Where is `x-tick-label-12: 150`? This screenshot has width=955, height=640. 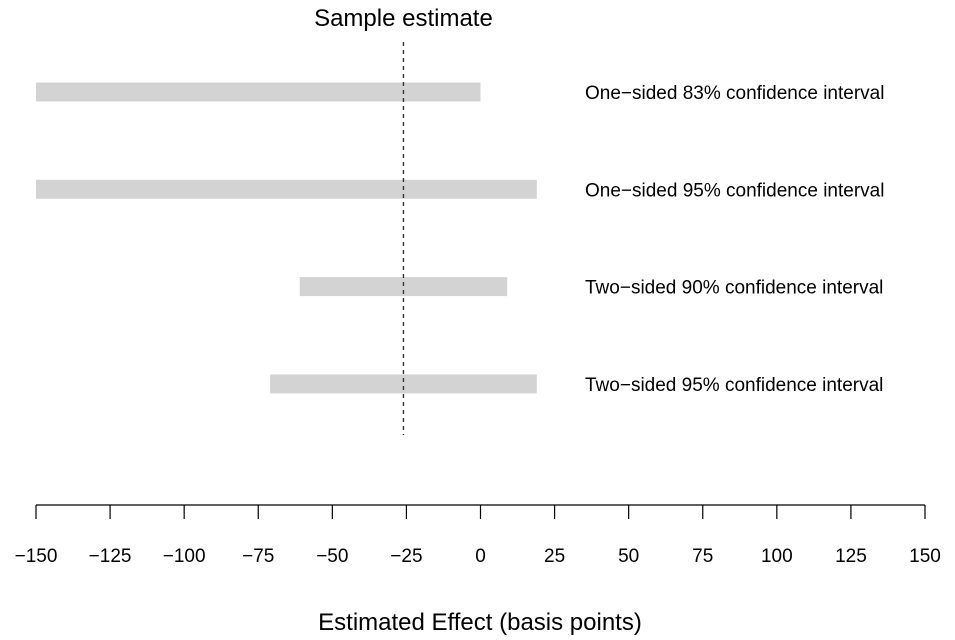
x-tick-label-12: 150 is located at coordinates (925, 556).